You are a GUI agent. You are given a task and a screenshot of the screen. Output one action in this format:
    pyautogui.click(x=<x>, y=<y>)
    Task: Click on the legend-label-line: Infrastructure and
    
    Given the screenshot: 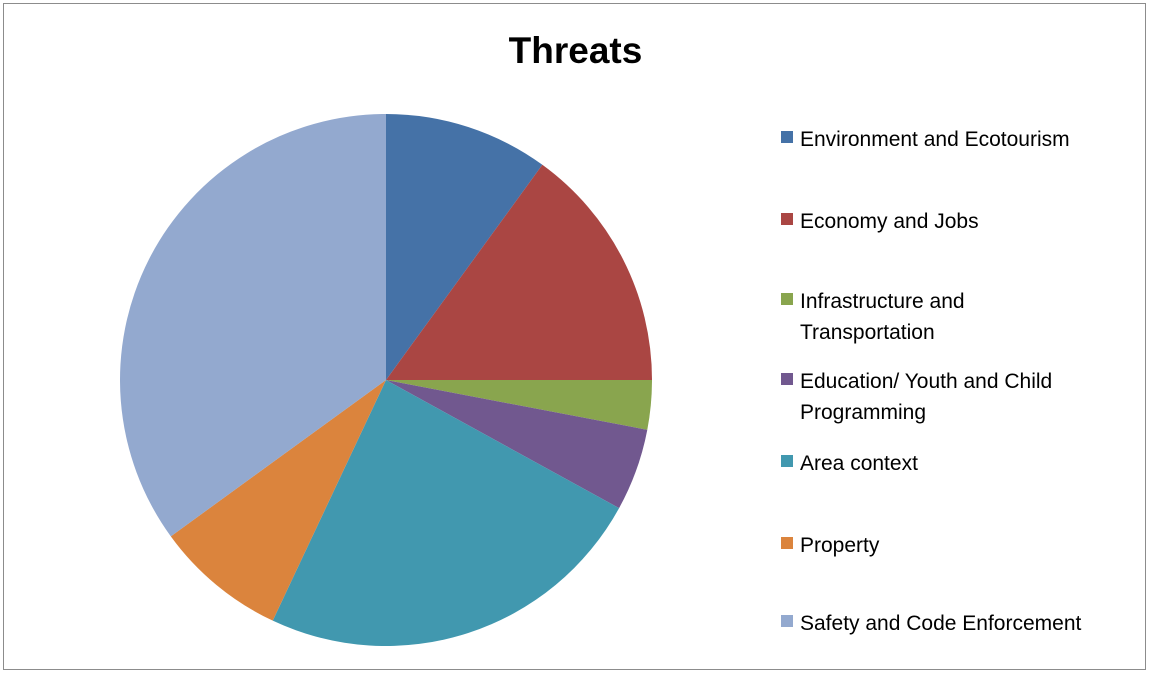 What is the action you would take?
    pyautogui.click(x=882, y=301)
    